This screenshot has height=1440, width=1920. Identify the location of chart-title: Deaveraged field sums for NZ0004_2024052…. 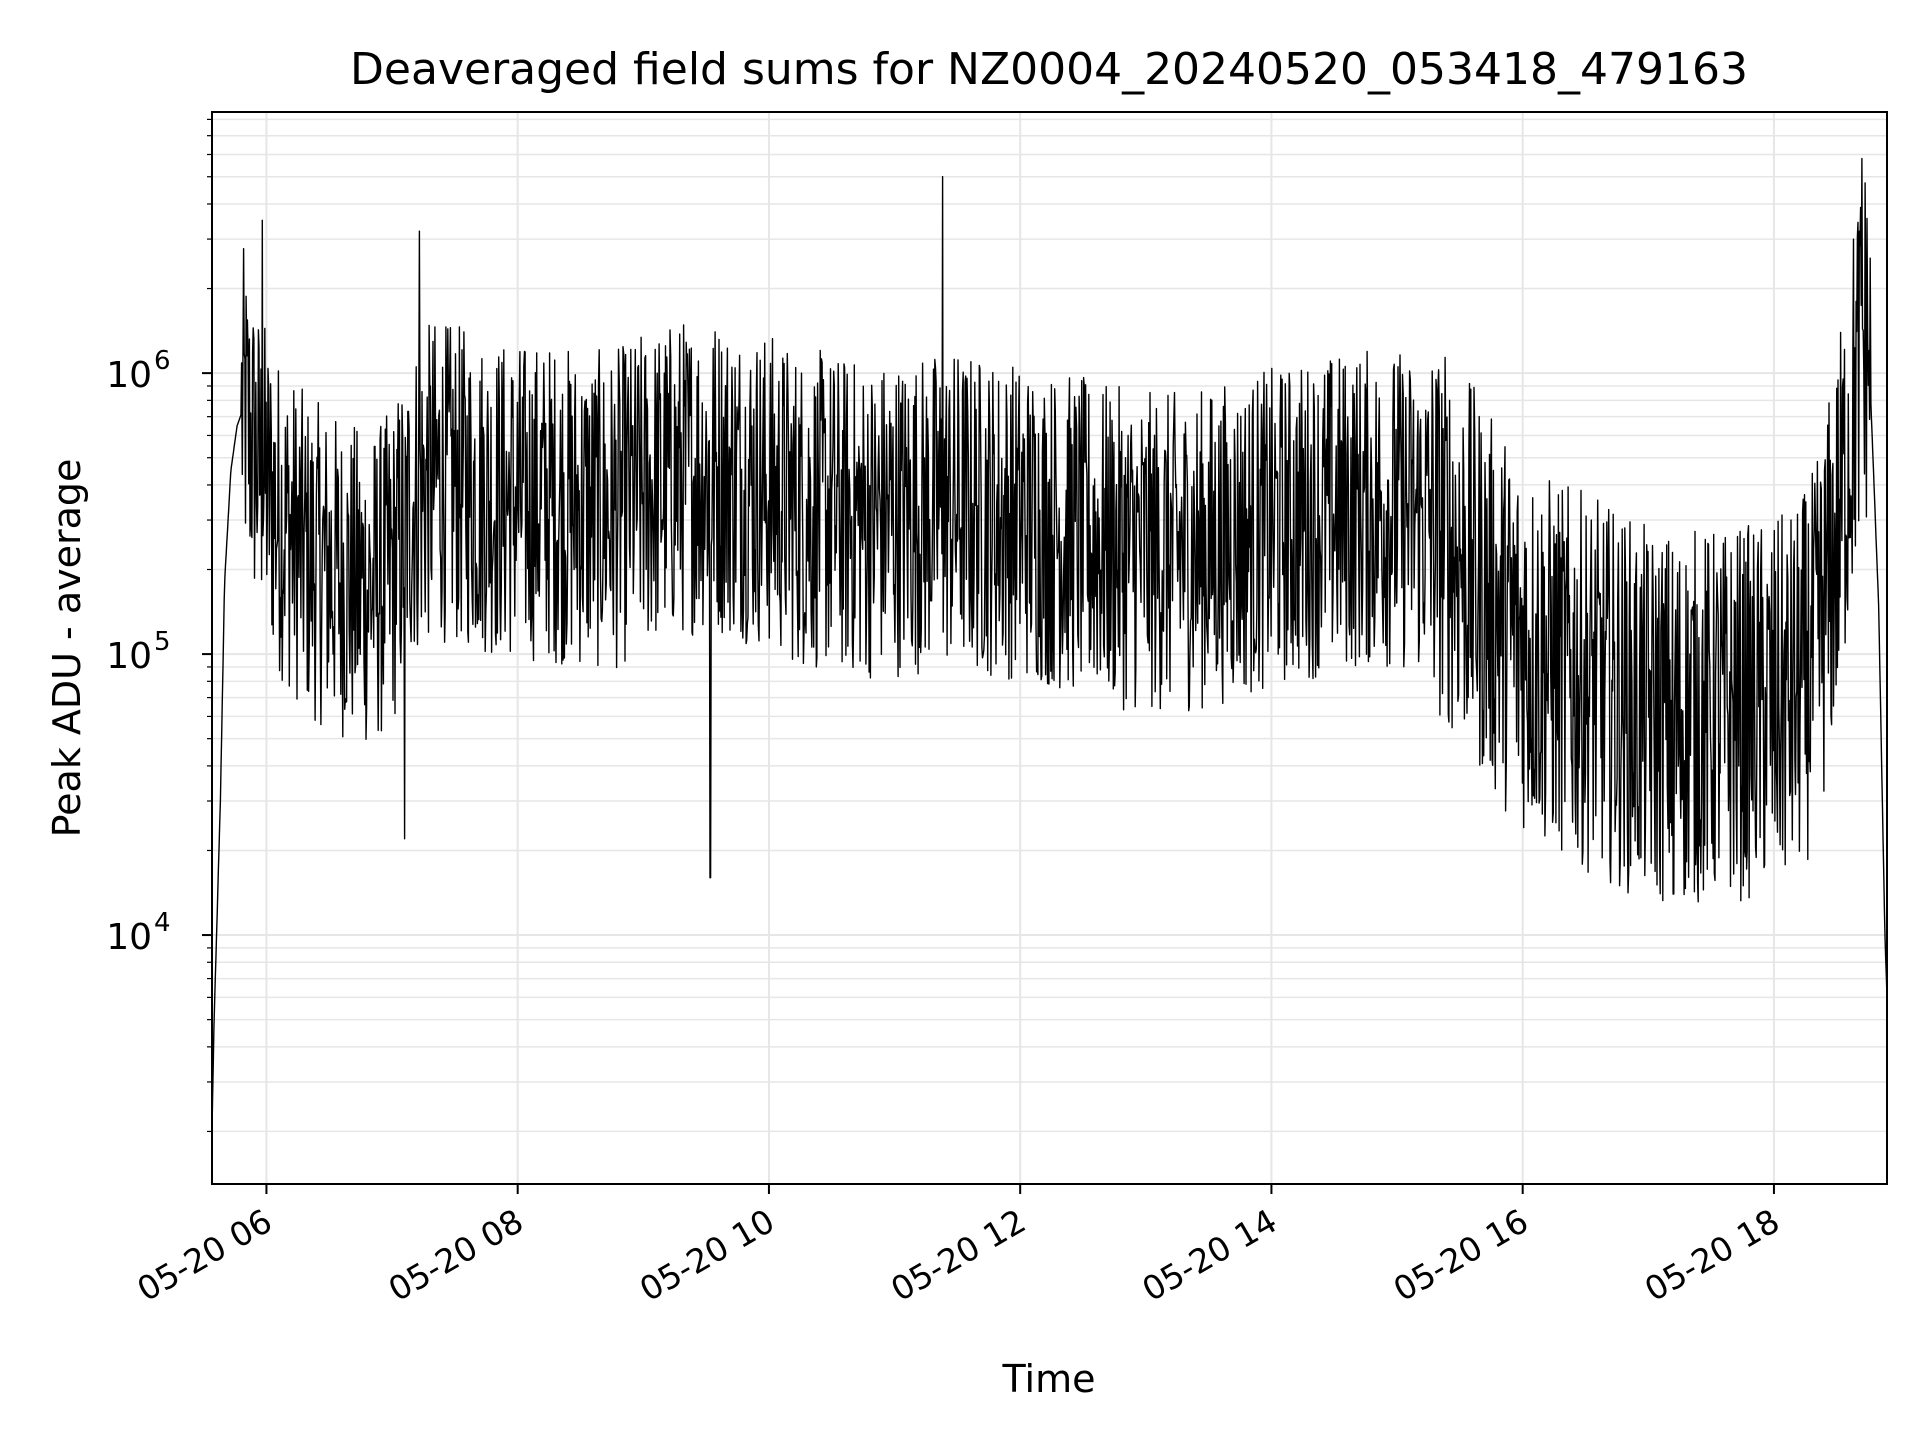
(1049, 69).